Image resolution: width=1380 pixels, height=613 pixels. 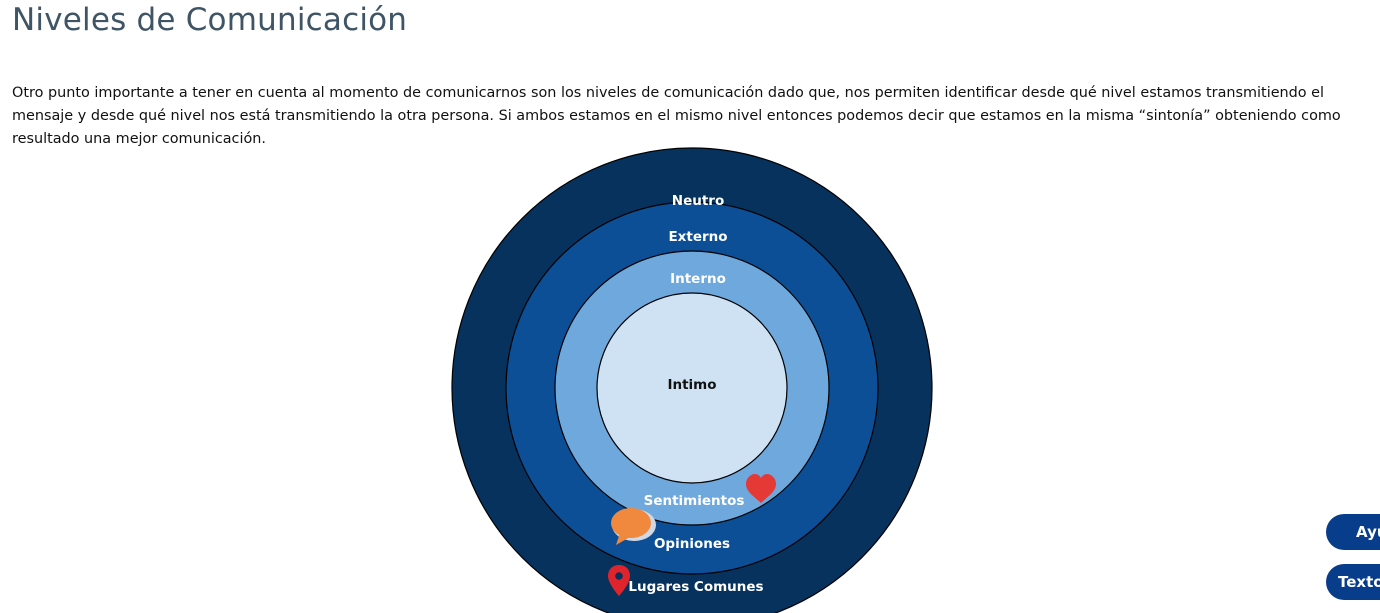 I want to click on help-button: Ayuda, so click(x=1353, y=532).